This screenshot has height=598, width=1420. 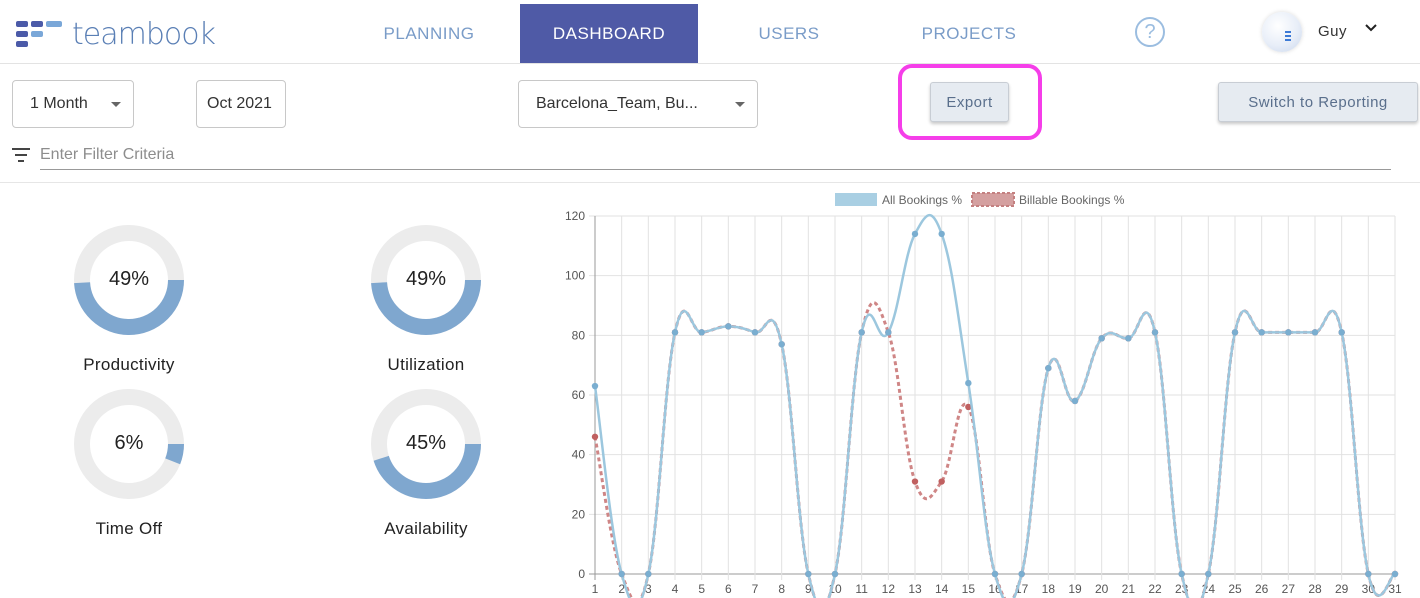 I want to click on x-tick-label: 6, so click(x=728, y=589).